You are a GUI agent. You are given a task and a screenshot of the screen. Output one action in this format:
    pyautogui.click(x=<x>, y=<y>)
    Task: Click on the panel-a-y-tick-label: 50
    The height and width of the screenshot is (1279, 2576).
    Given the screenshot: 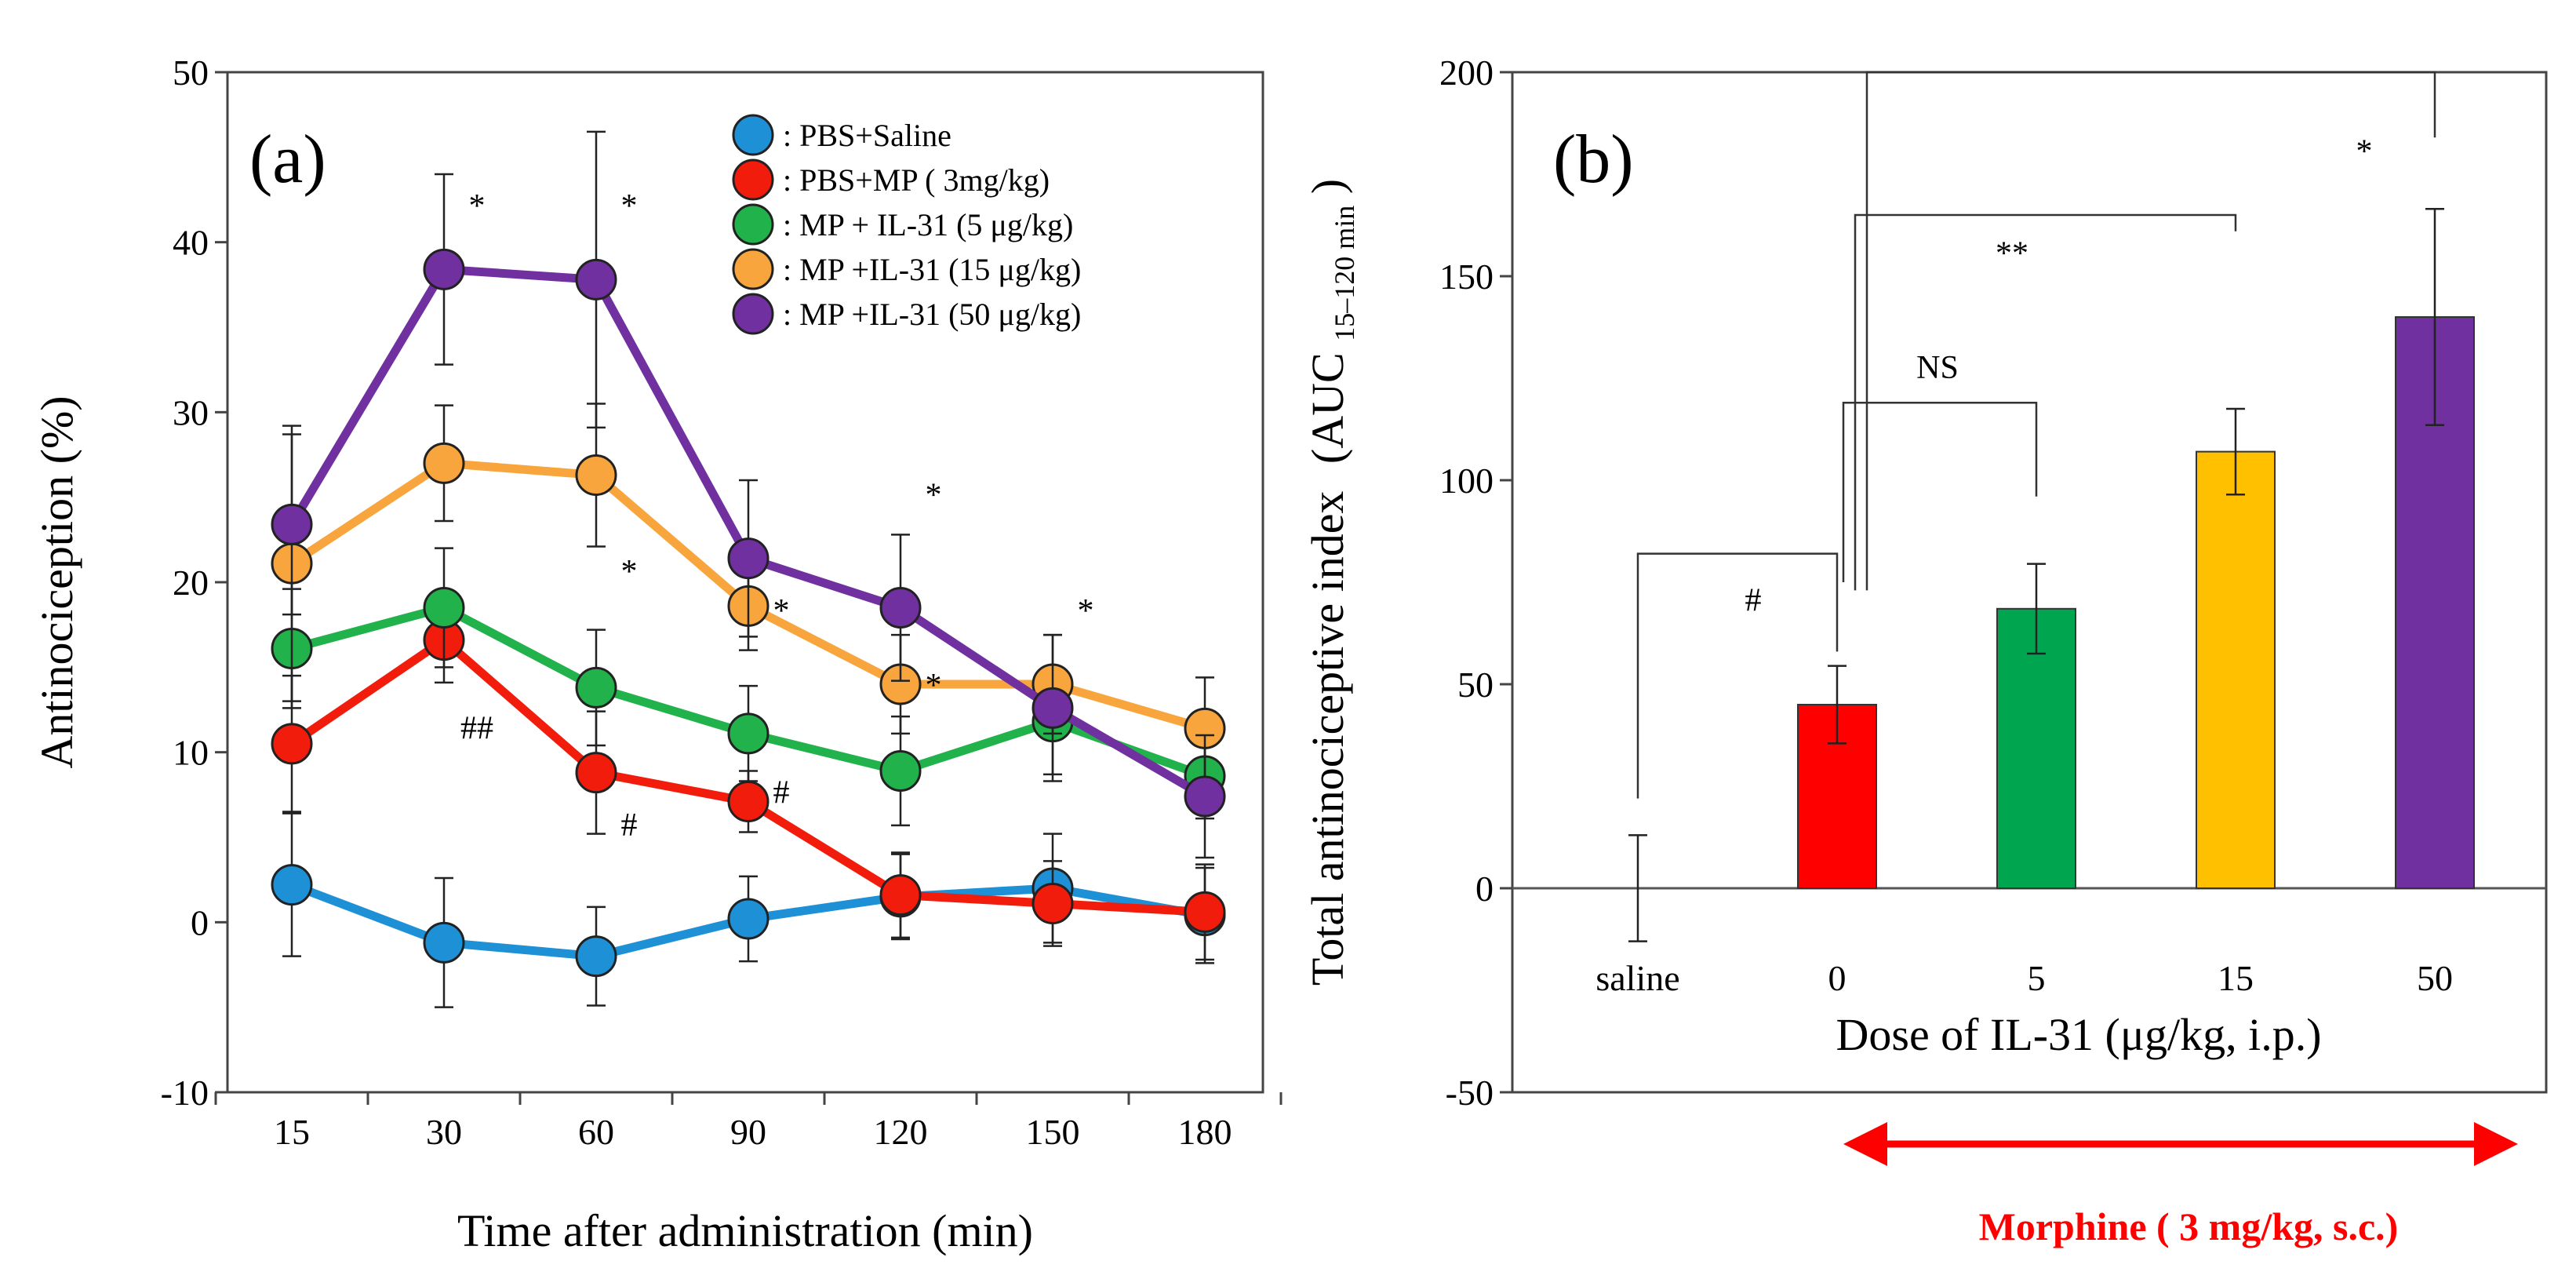 What is the action you would take?
    pyautogui.click(x=191, y=73)
    